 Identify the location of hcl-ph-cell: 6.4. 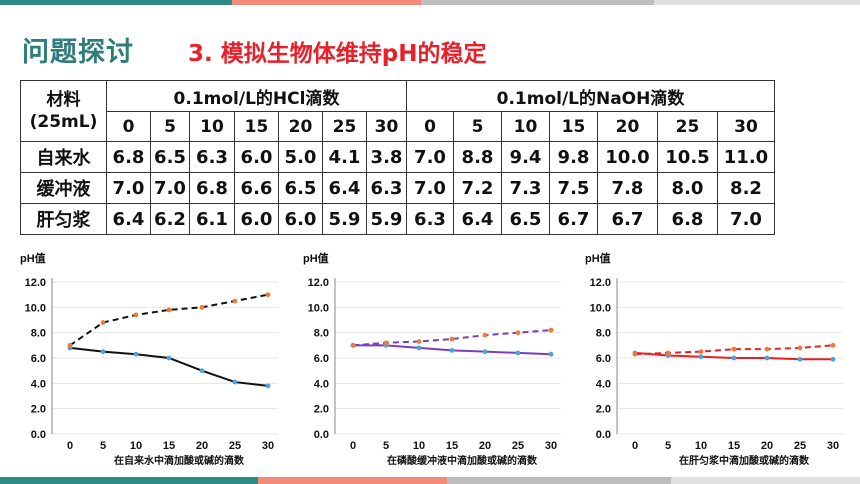
(128, 219).